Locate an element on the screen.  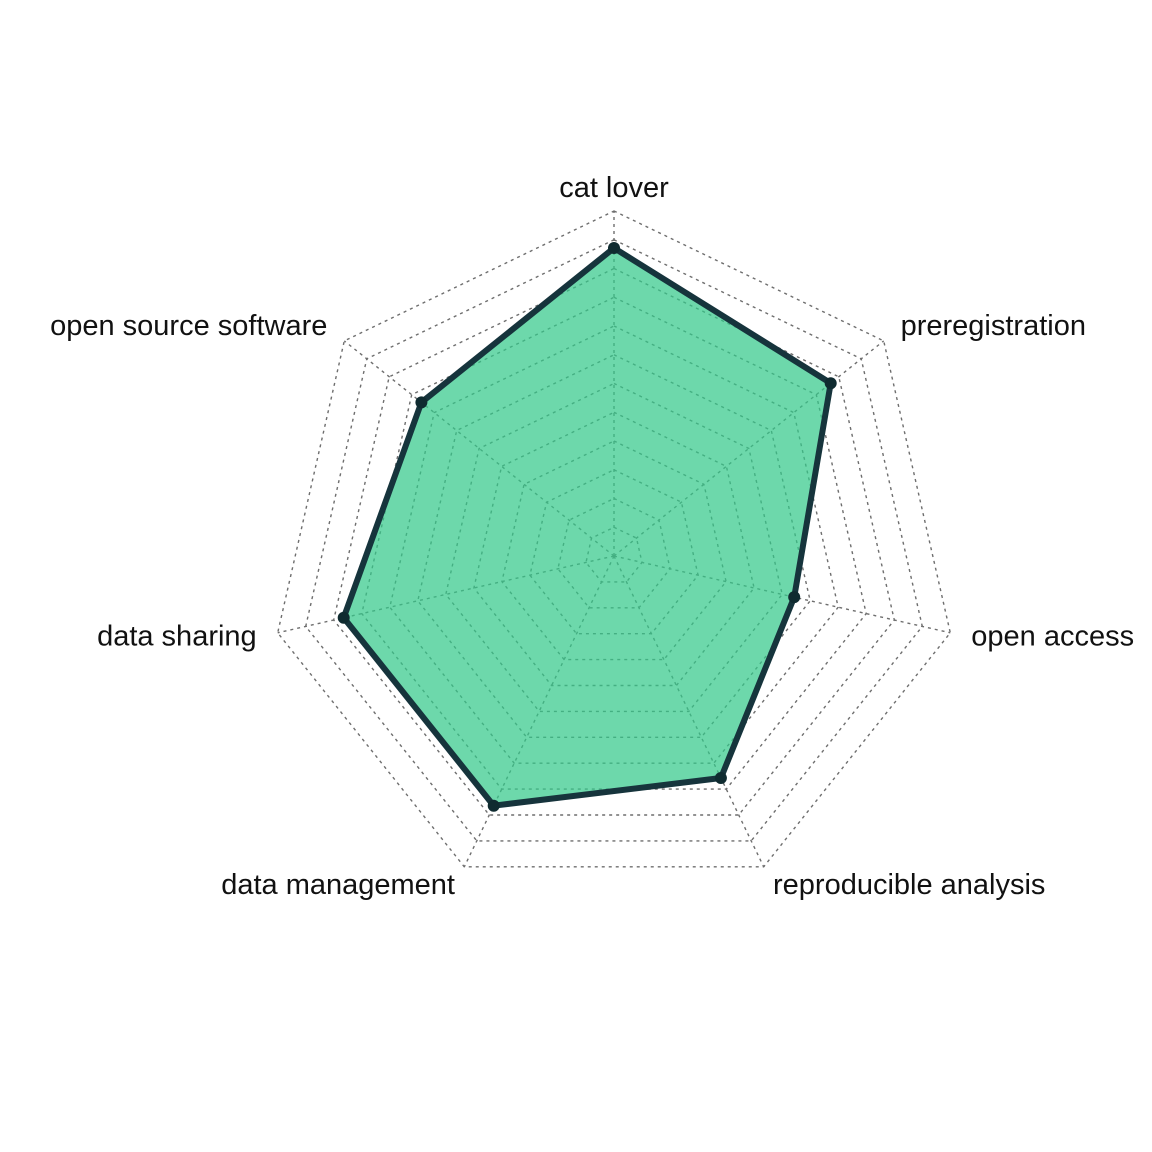
axis-label-preregistration: preregistration is located at coordinates (993, 326).